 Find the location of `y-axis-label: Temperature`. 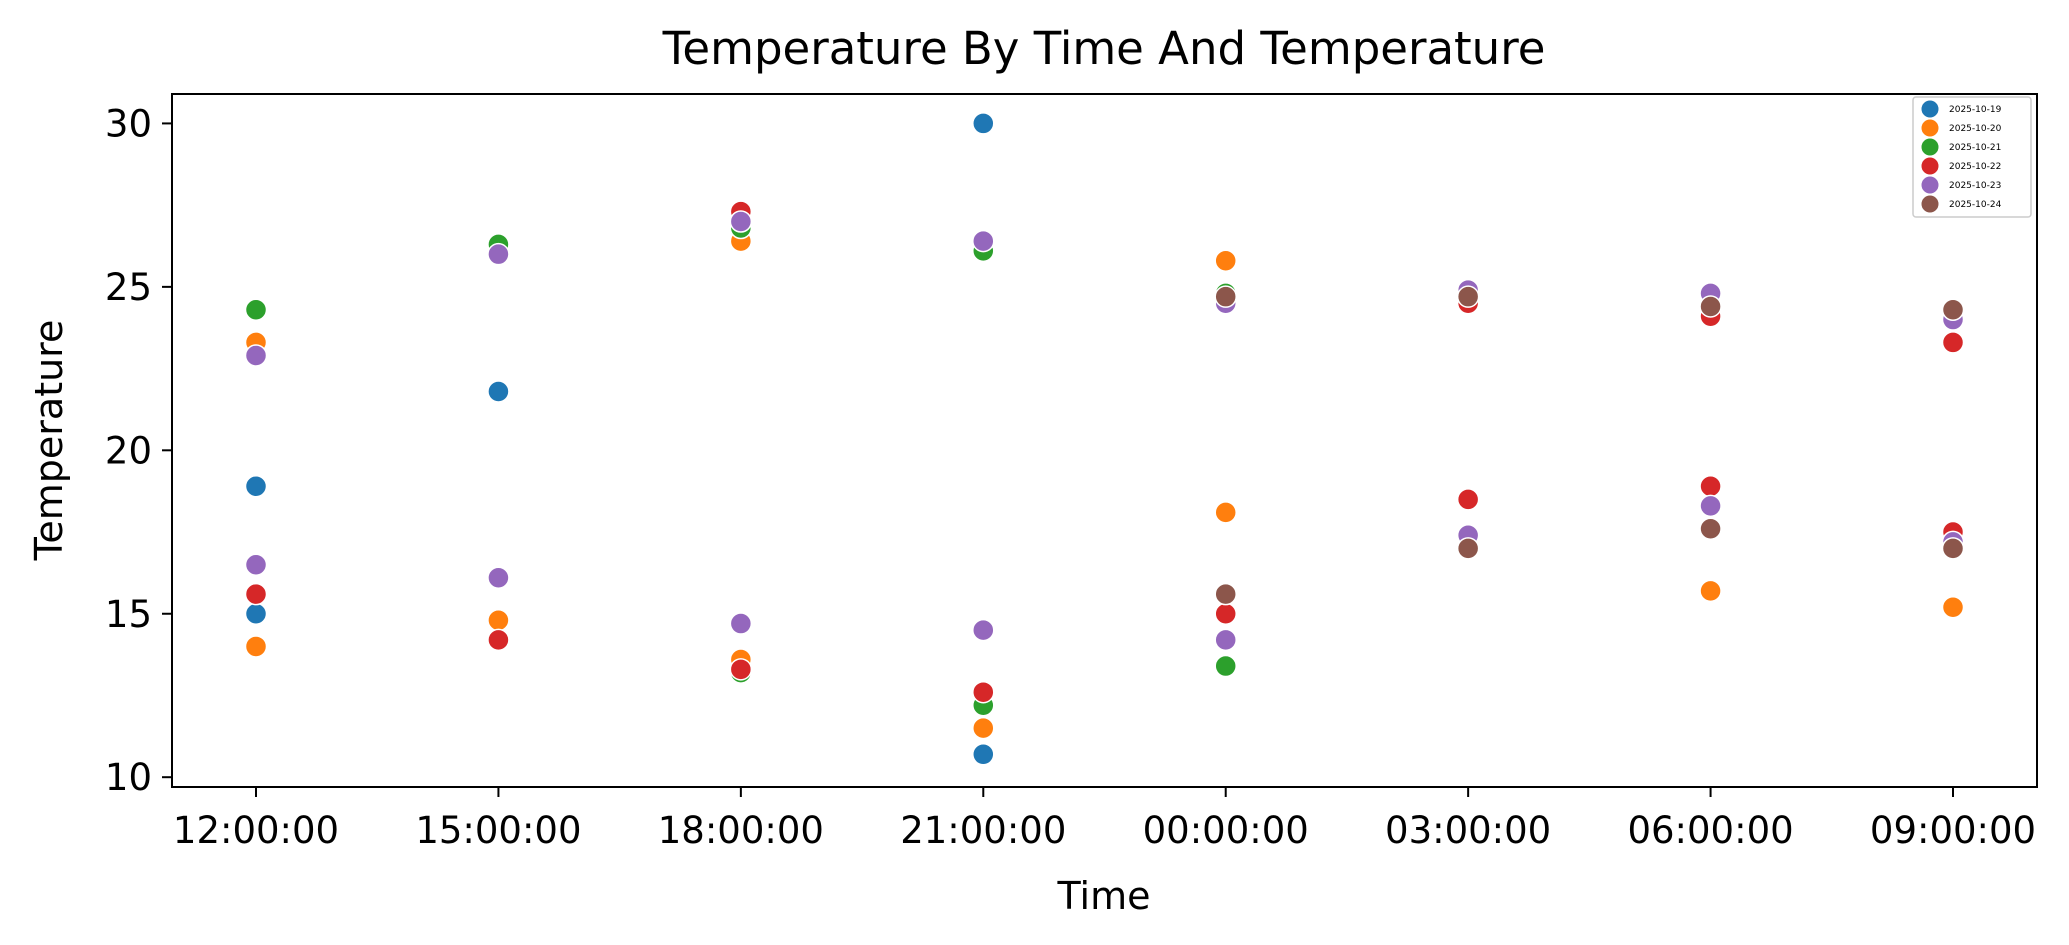

y-axis-label: Temperature is located at coordinates (49, 441).